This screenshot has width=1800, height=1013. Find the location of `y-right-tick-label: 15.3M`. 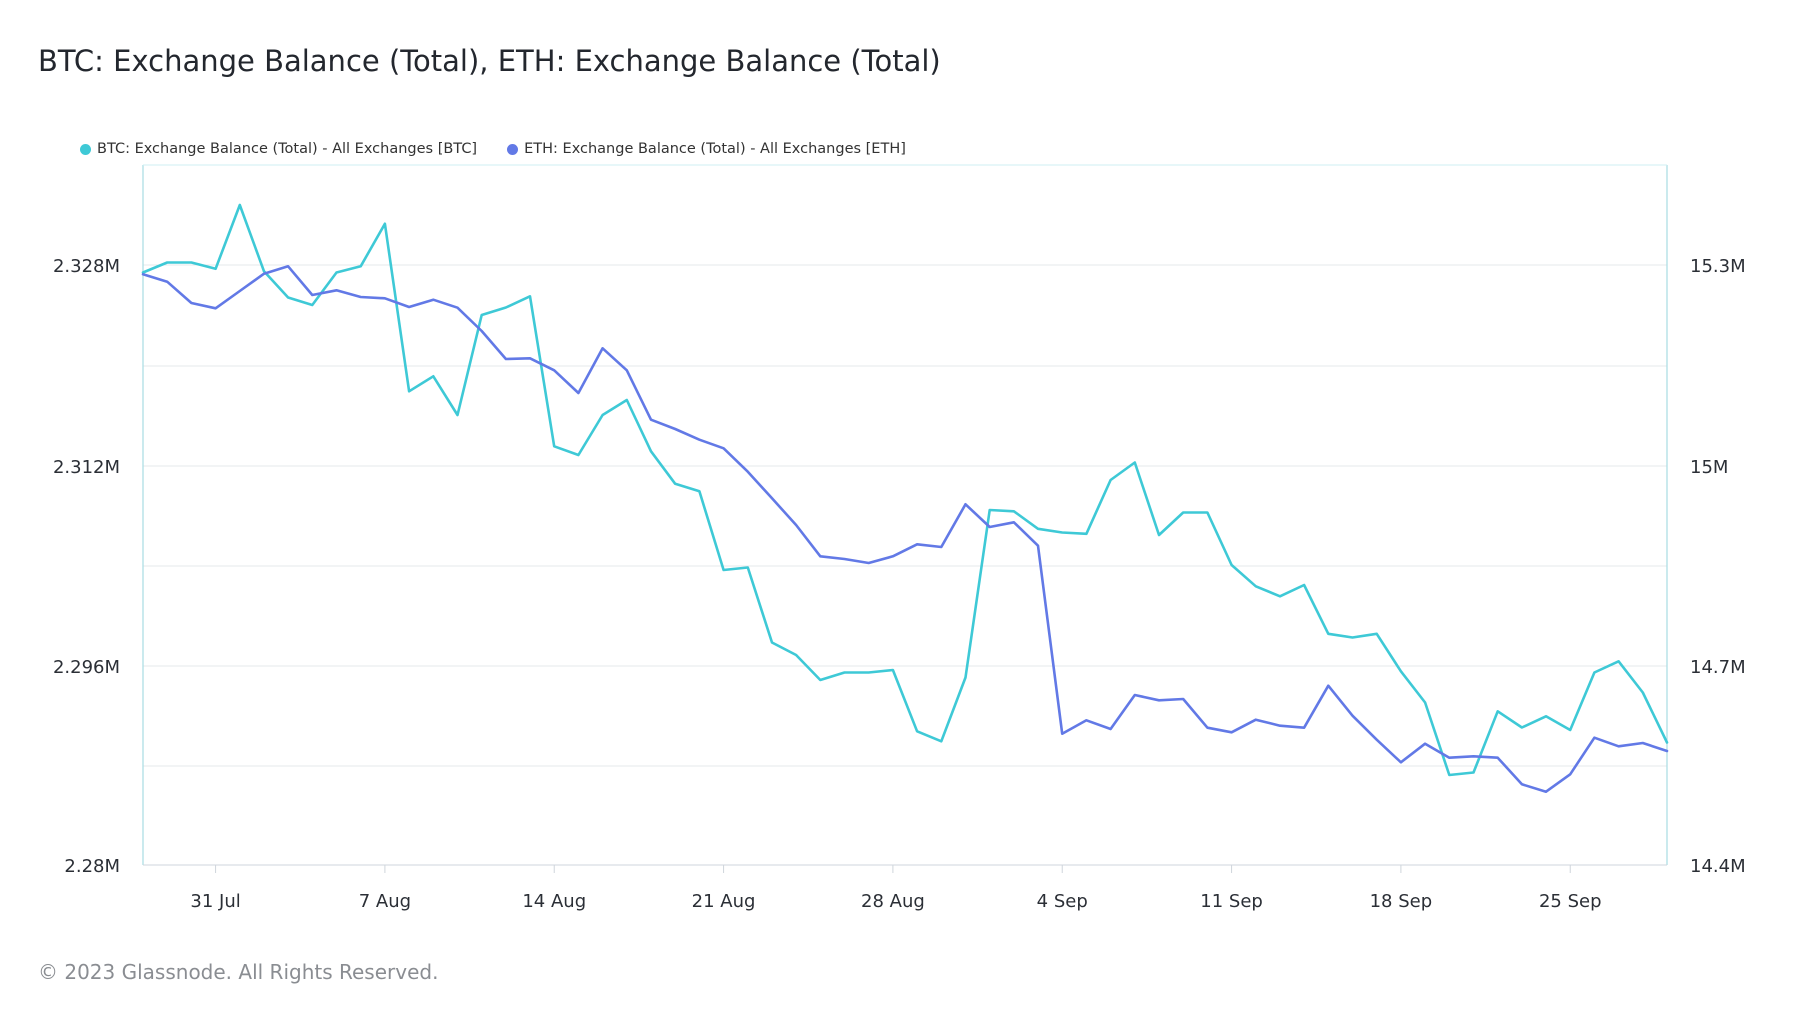

y-right-tick-label: 15.3M is located at coordinates (1718, 266).